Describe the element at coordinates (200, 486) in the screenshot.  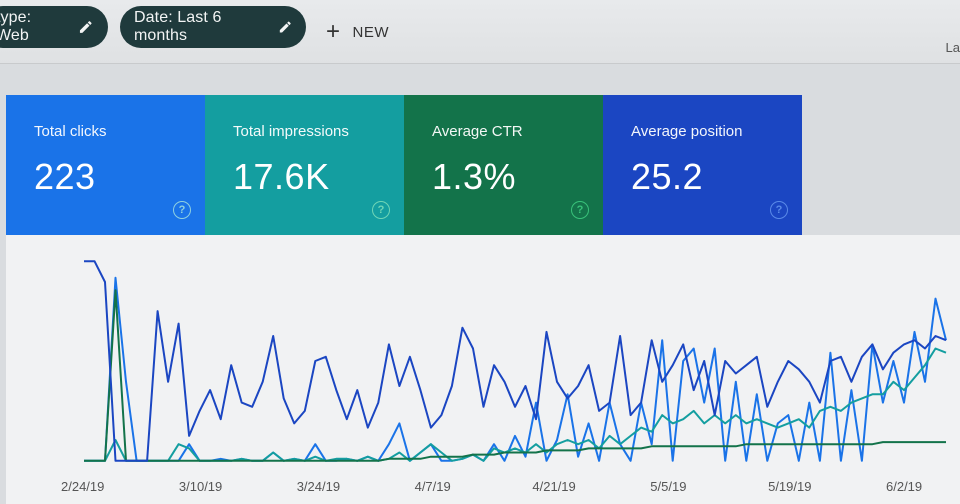
I see `x-axis-tick-label: 3/10/19` at that location.